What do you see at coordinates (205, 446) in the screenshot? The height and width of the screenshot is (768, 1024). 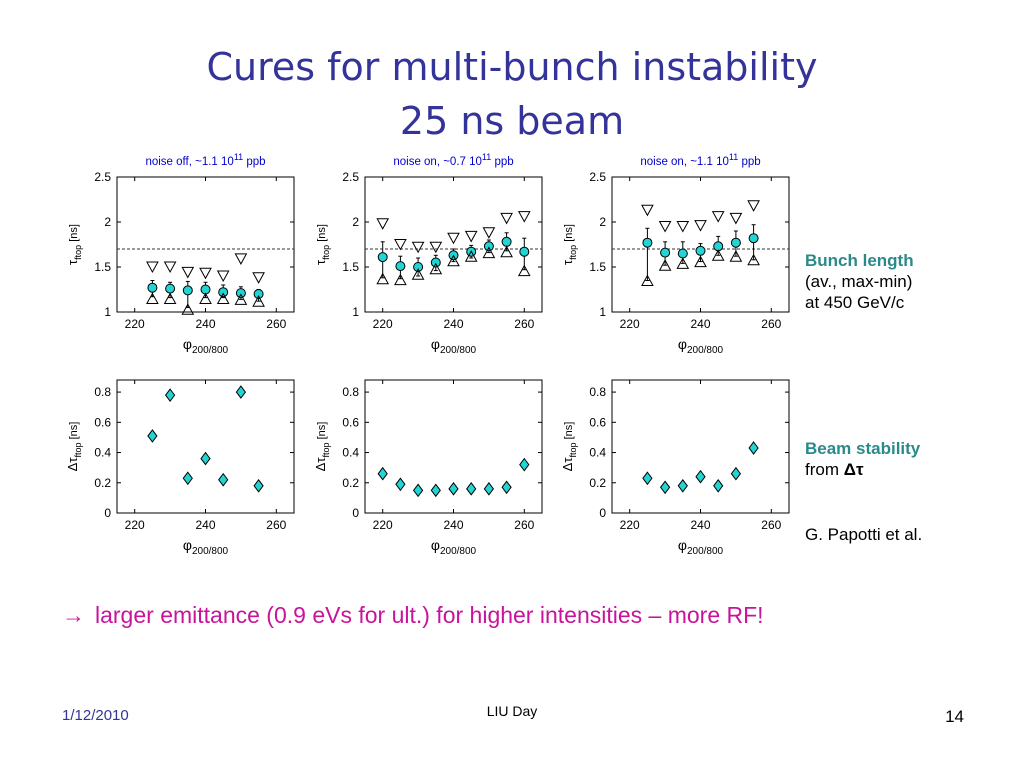 I see `plot-frame` at bounding box center [205, 446].